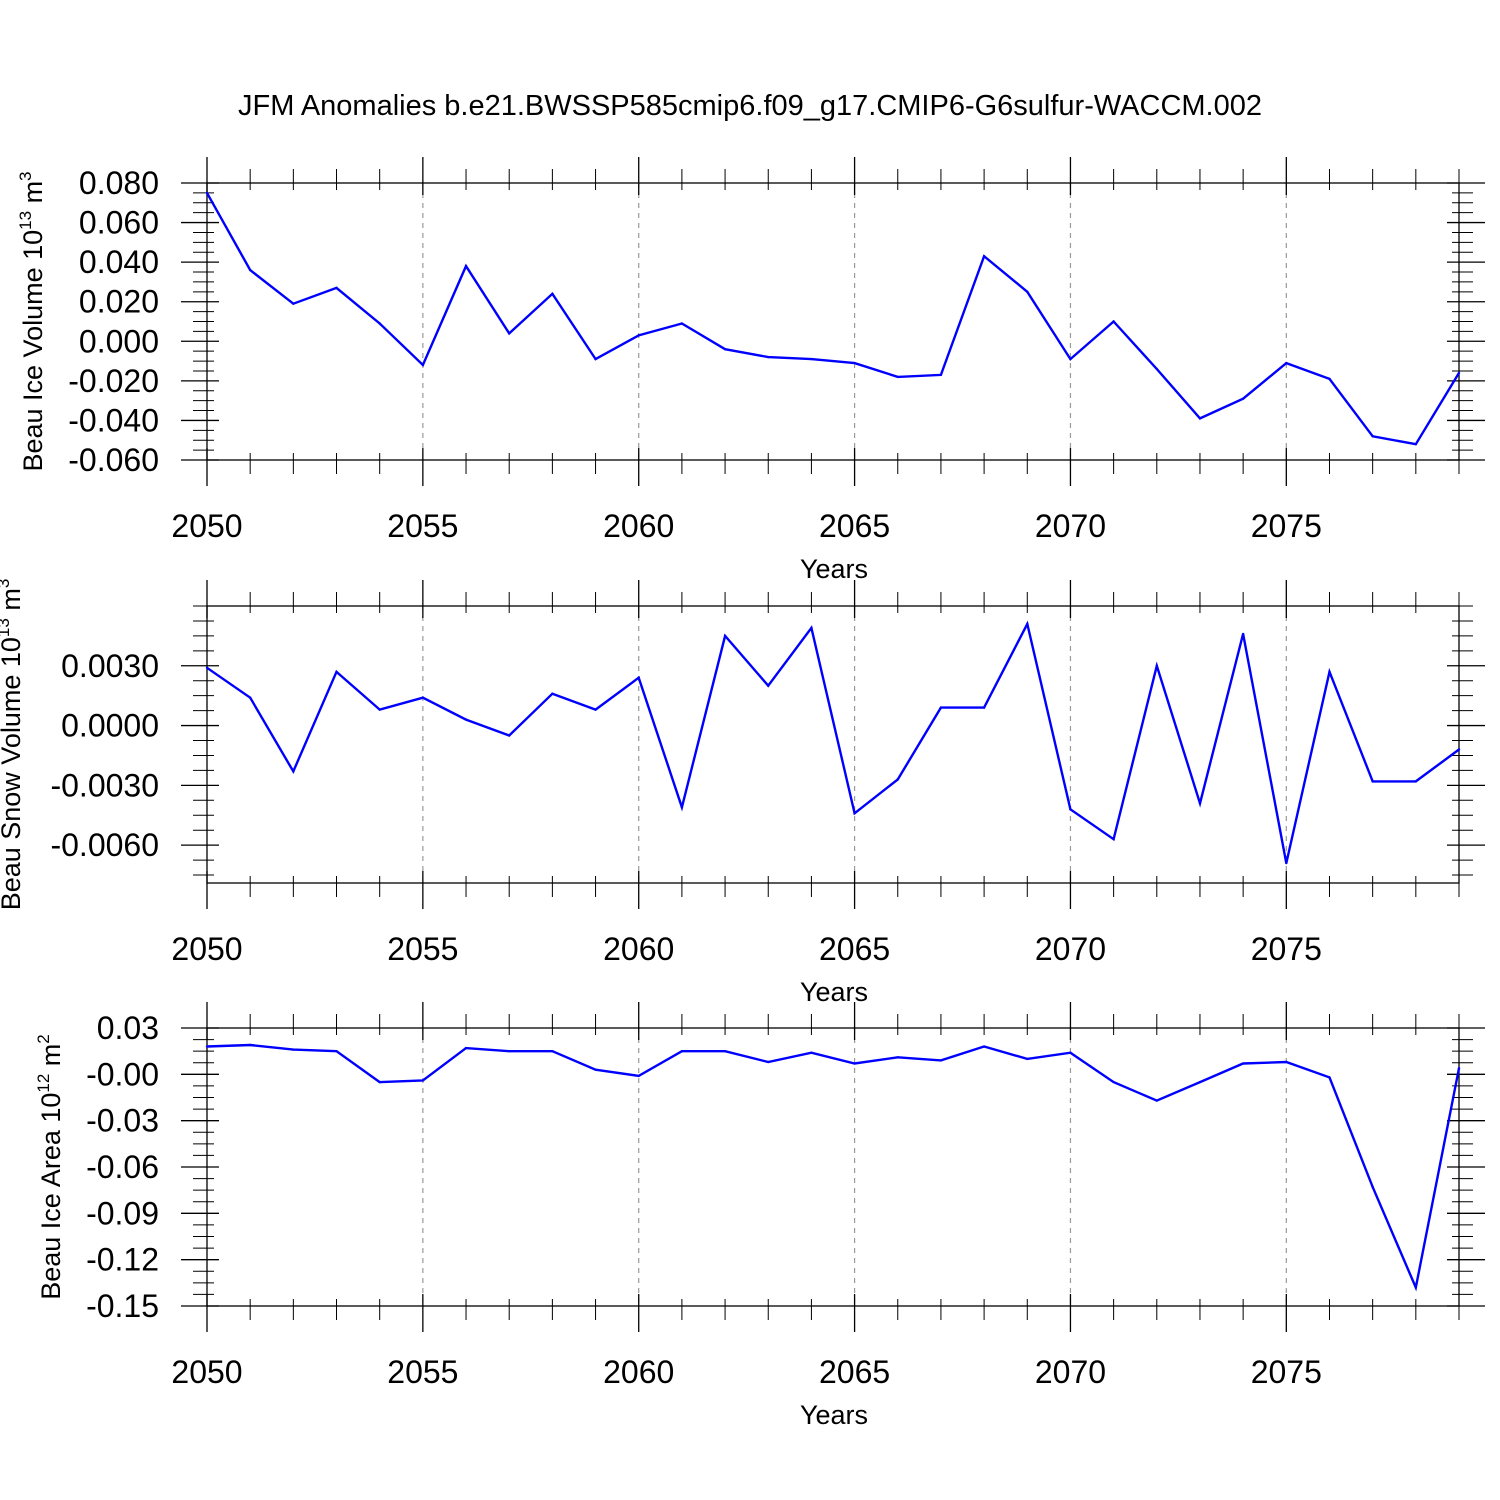 This screenshot has height=1500, width=1500. Describe the element at coordinates (638, 526) in the screenshot. I see `x-tick-label: 2060` at that location.